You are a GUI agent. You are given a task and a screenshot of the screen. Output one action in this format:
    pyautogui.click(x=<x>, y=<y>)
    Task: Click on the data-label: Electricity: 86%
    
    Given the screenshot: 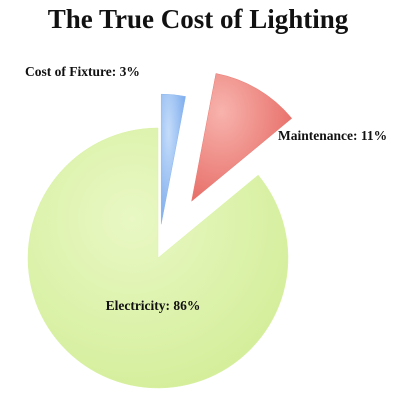 What is the action you would take?
    pyautogui.click(x=153, y=305)
    